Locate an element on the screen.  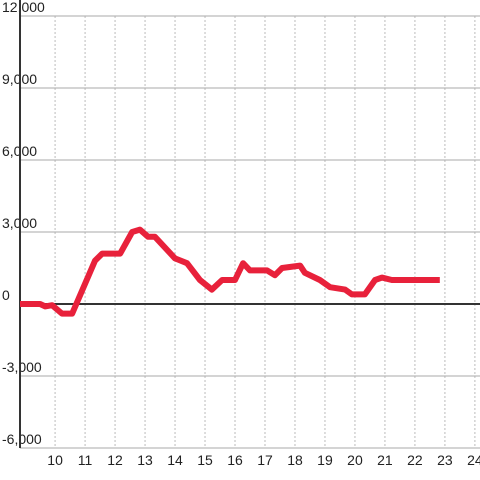
y-tick-label: -6,000 is located at coordinates (22, 439).